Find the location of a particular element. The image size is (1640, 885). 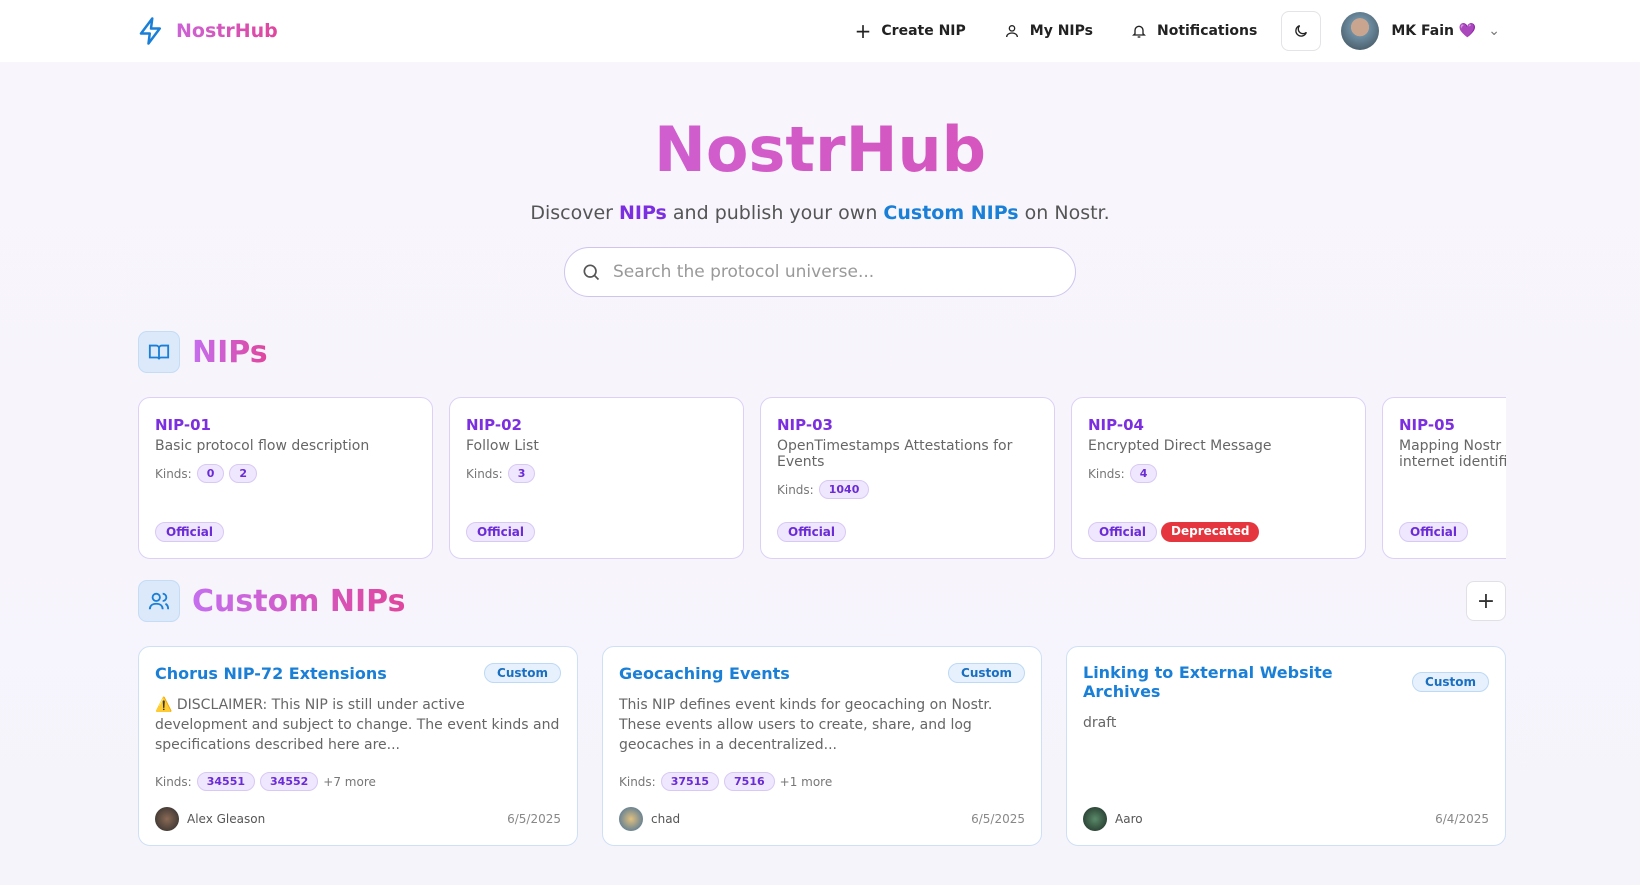

hero-title: NostrHub is located at coordinates (820, 149).